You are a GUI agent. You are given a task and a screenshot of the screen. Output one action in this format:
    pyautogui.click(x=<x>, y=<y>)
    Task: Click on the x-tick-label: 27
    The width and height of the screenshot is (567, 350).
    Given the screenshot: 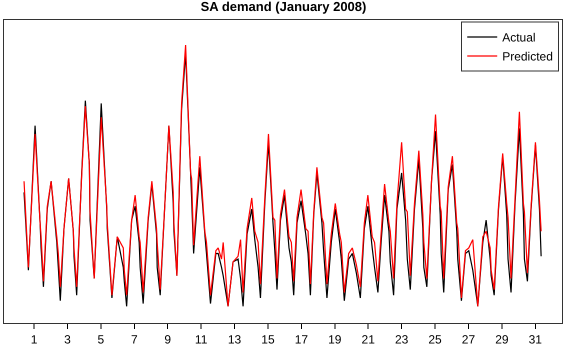 What is the action you would take?
    pyautogui.click(x=469, y=339)
    